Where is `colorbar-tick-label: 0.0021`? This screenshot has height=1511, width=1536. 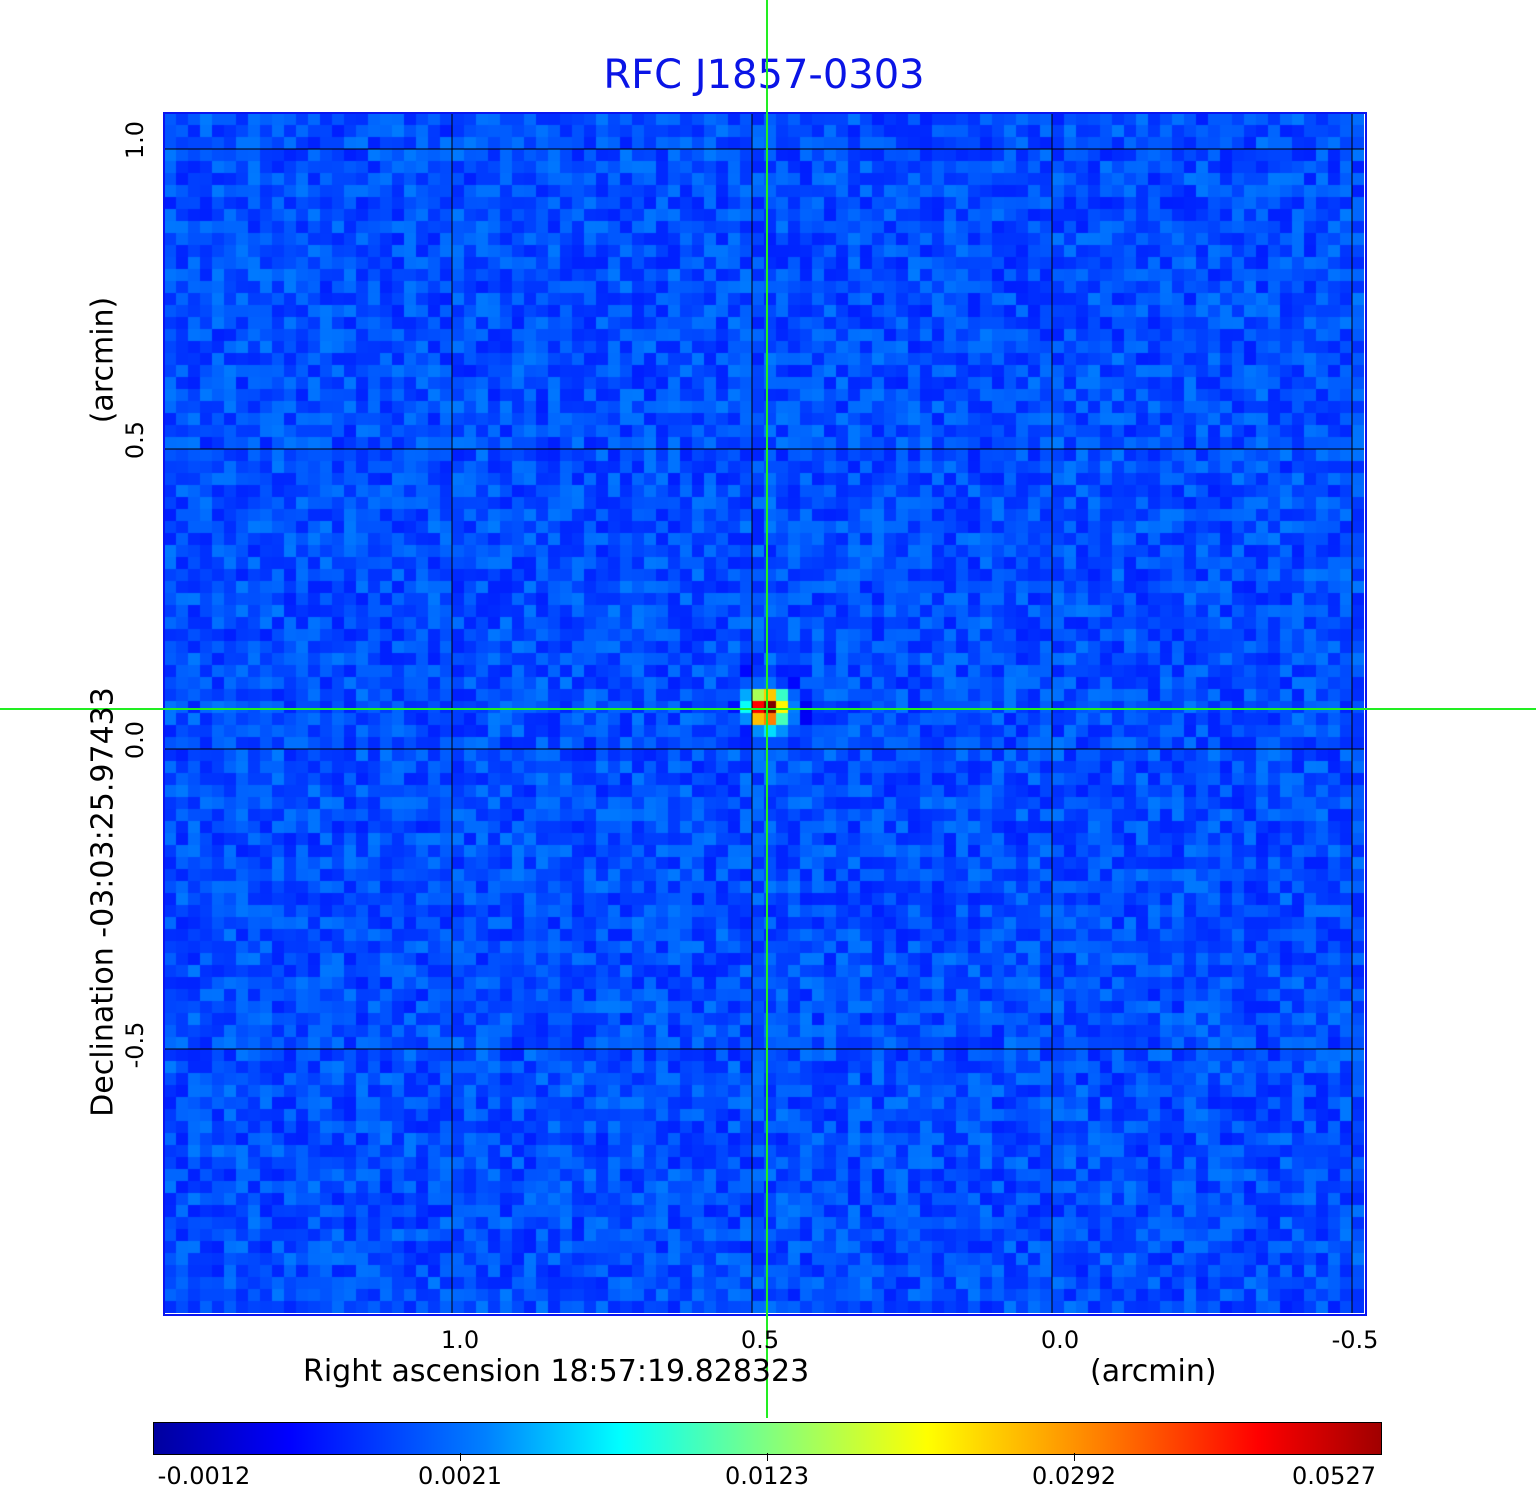 colorbar-tick-label: 0.0021 is located at coordinates (460, 1476).